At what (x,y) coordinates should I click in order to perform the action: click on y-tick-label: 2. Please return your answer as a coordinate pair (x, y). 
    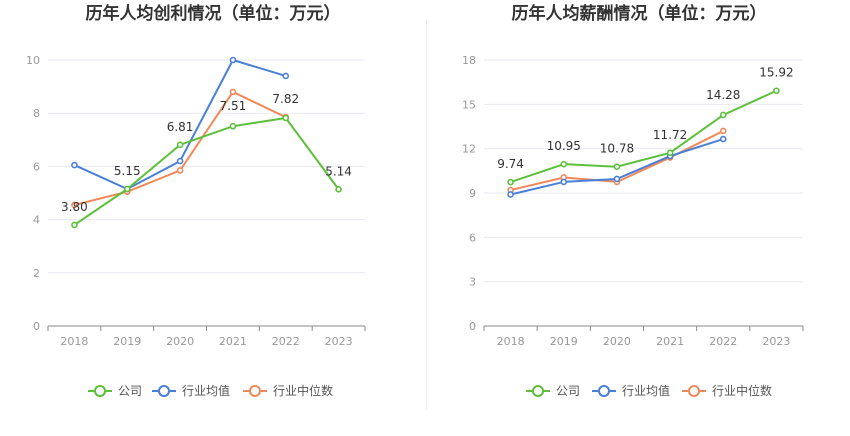
    Looking at the image, I should click on (36, 273).